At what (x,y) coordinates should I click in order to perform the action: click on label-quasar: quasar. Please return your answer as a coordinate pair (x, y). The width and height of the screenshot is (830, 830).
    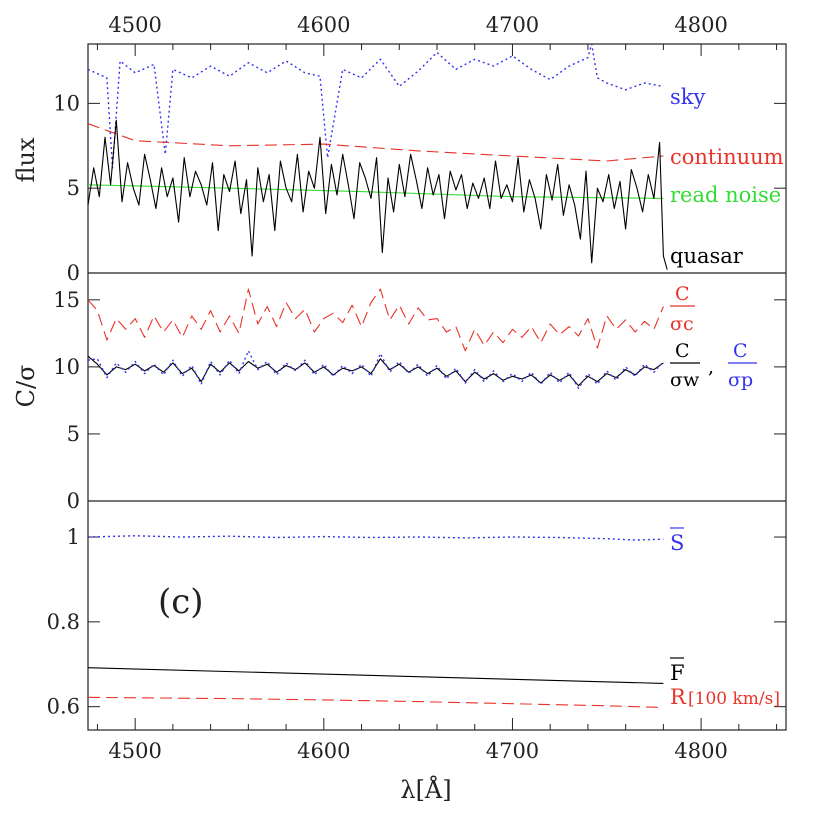
    Looking at the image, I should click on (707, 256).